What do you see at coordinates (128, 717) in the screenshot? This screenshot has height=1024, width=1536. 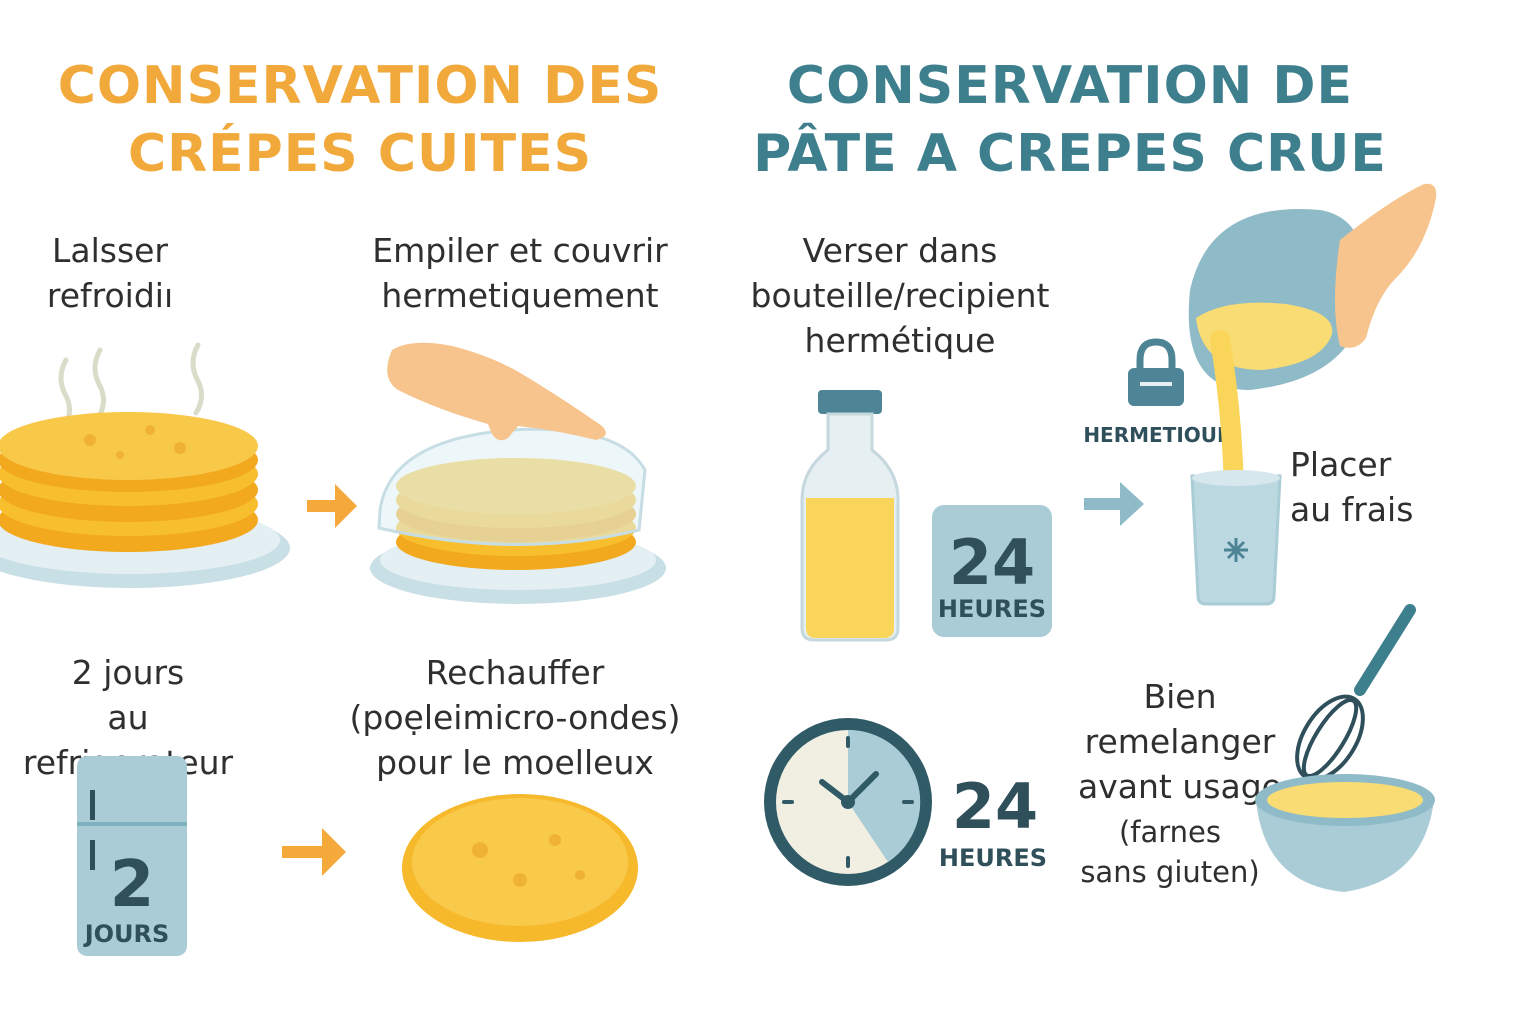 I see `step-fridge-label: 2 jours au refrigerateur` at bounding box center [128, 717].